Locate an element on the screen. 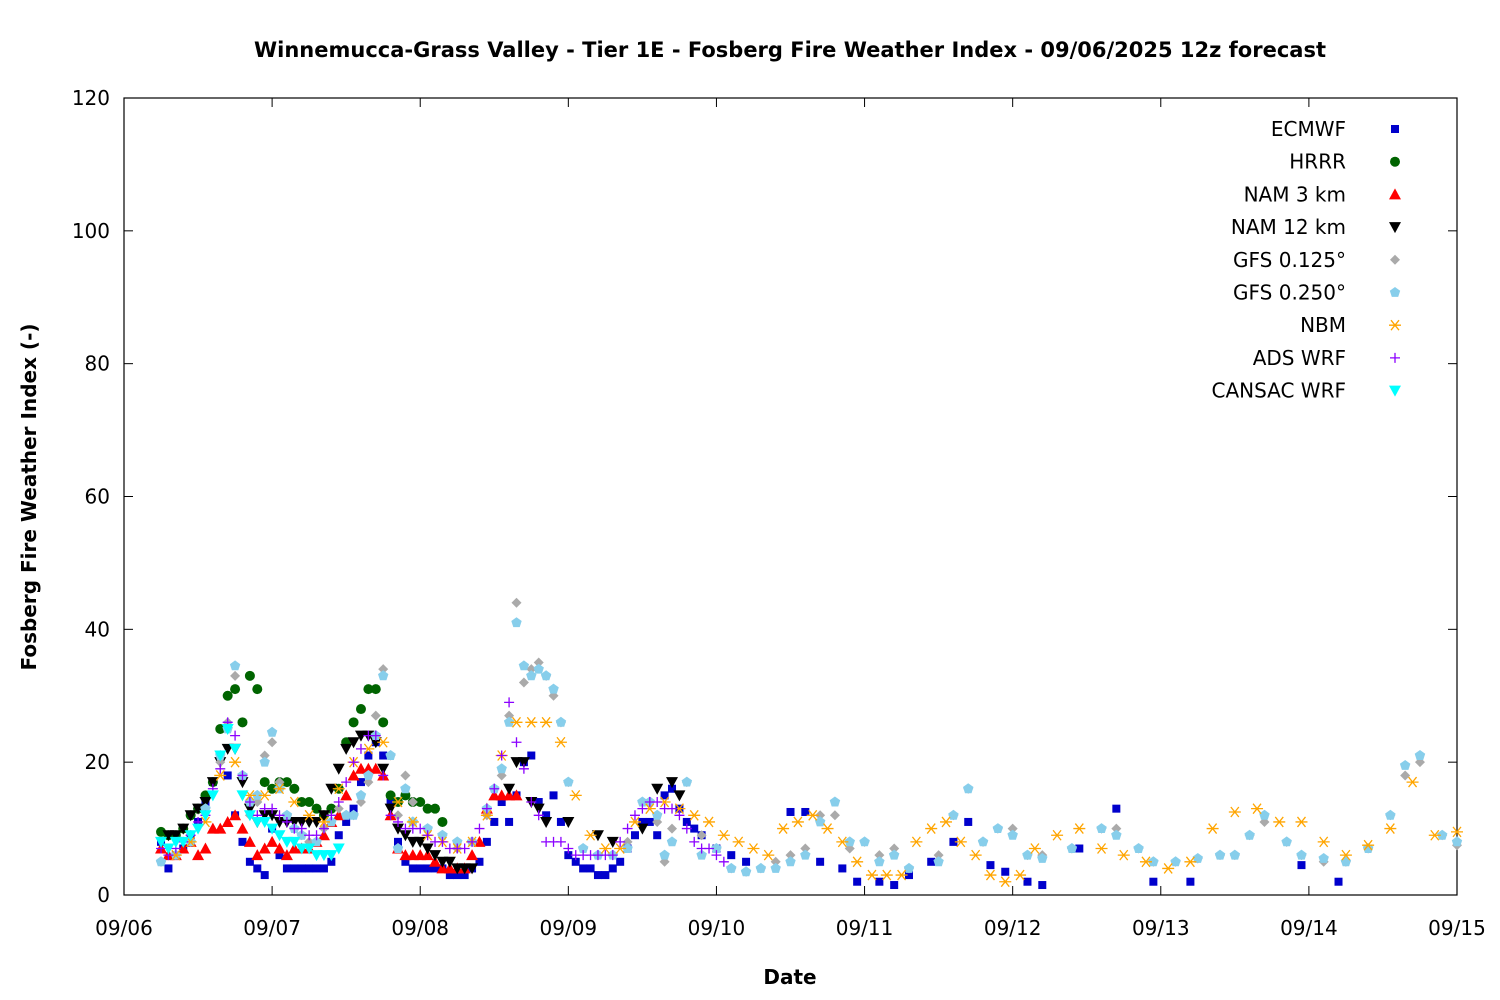 The height and width of the screenshot is (1000, 1500). x-tick-label: 09/09 is located at coordinates (569, 928).